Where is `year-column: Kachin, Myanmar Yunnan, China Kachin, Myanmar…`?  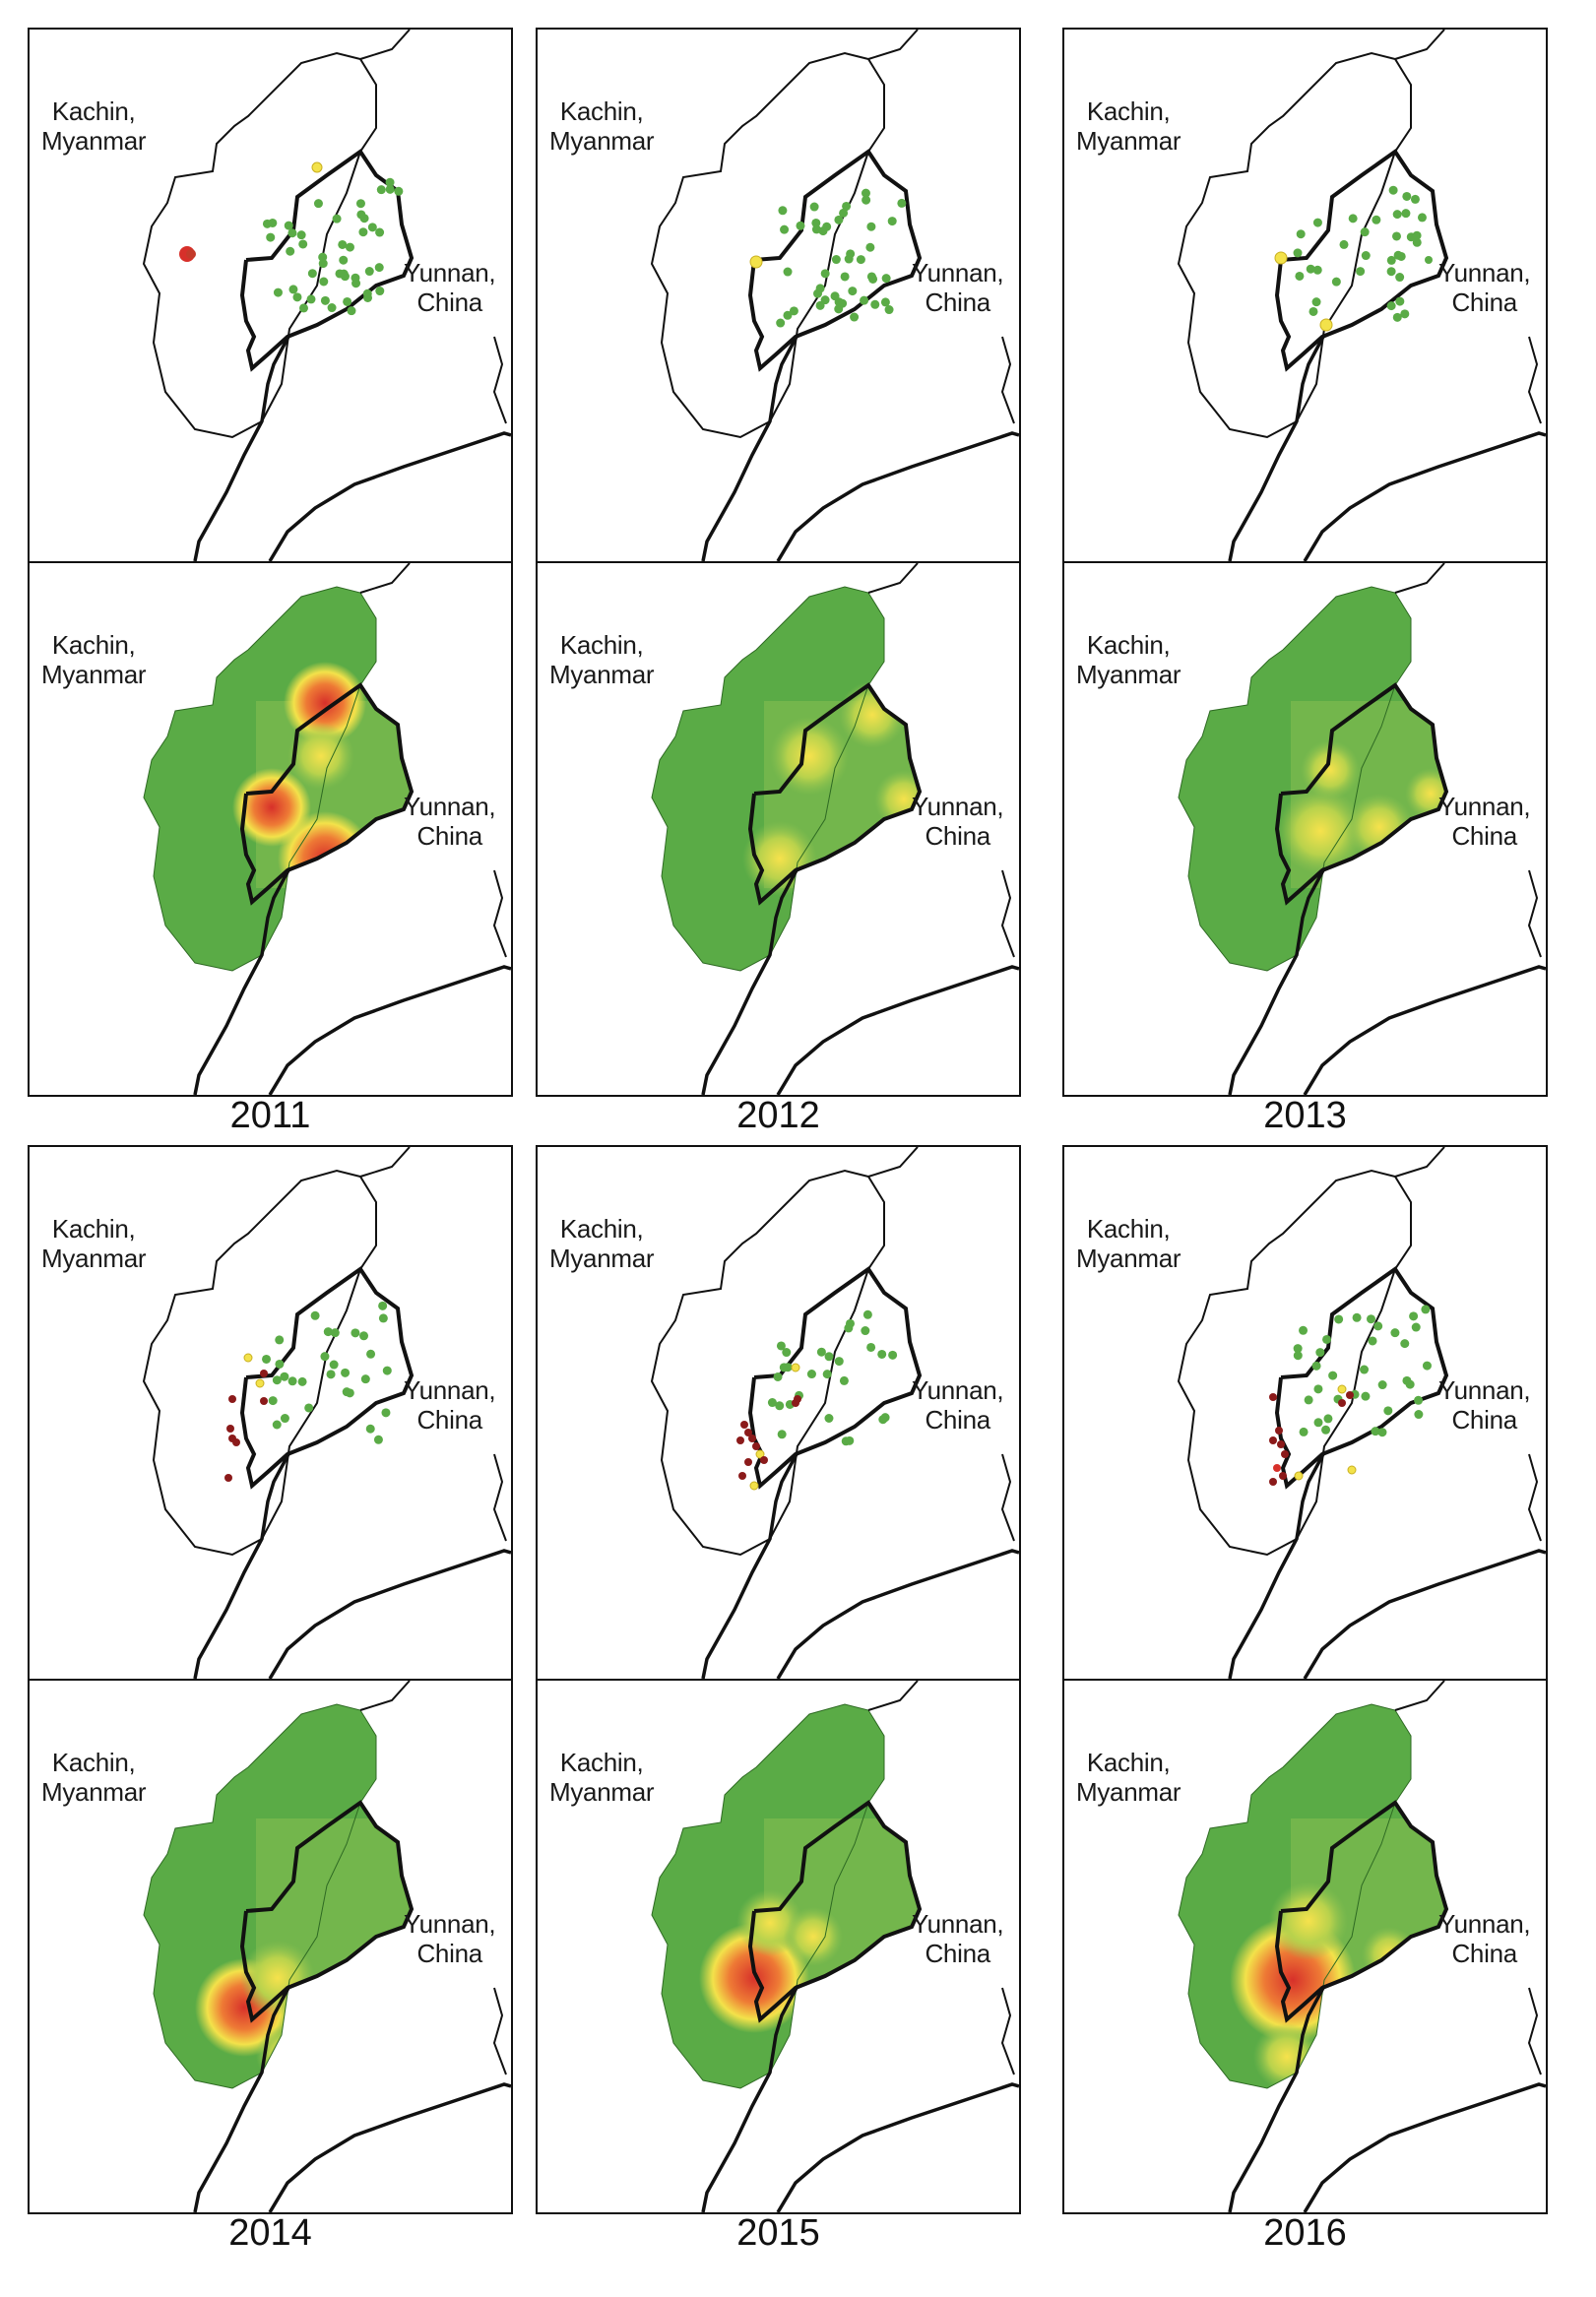
year-column: Kachin, Myanmar Yunnan, China Kachin, Myanmar… is located at coordinates (1305, 589).